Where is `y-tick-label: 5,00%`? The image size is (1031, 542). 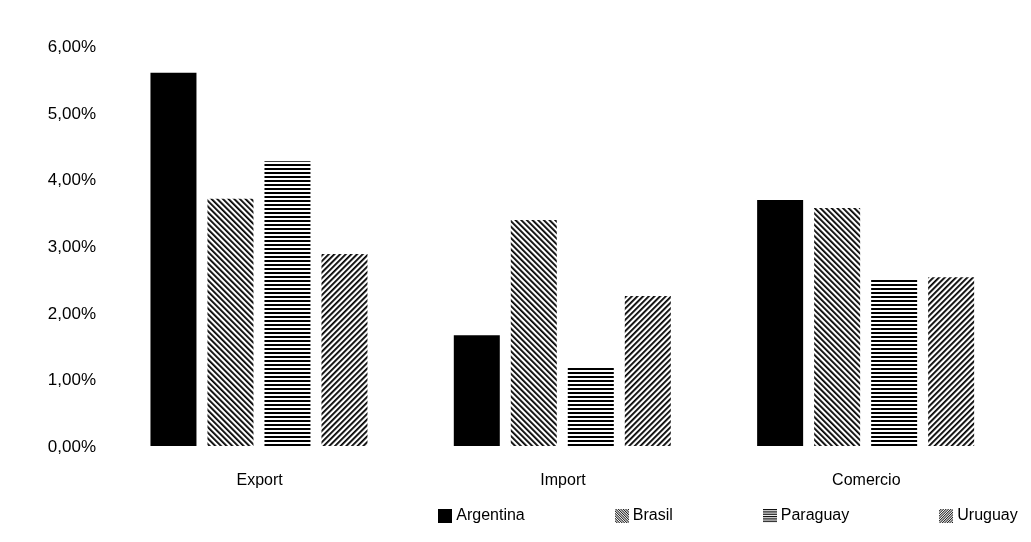
y-tick-label: 5,00% is located at coordinates (71, 113).